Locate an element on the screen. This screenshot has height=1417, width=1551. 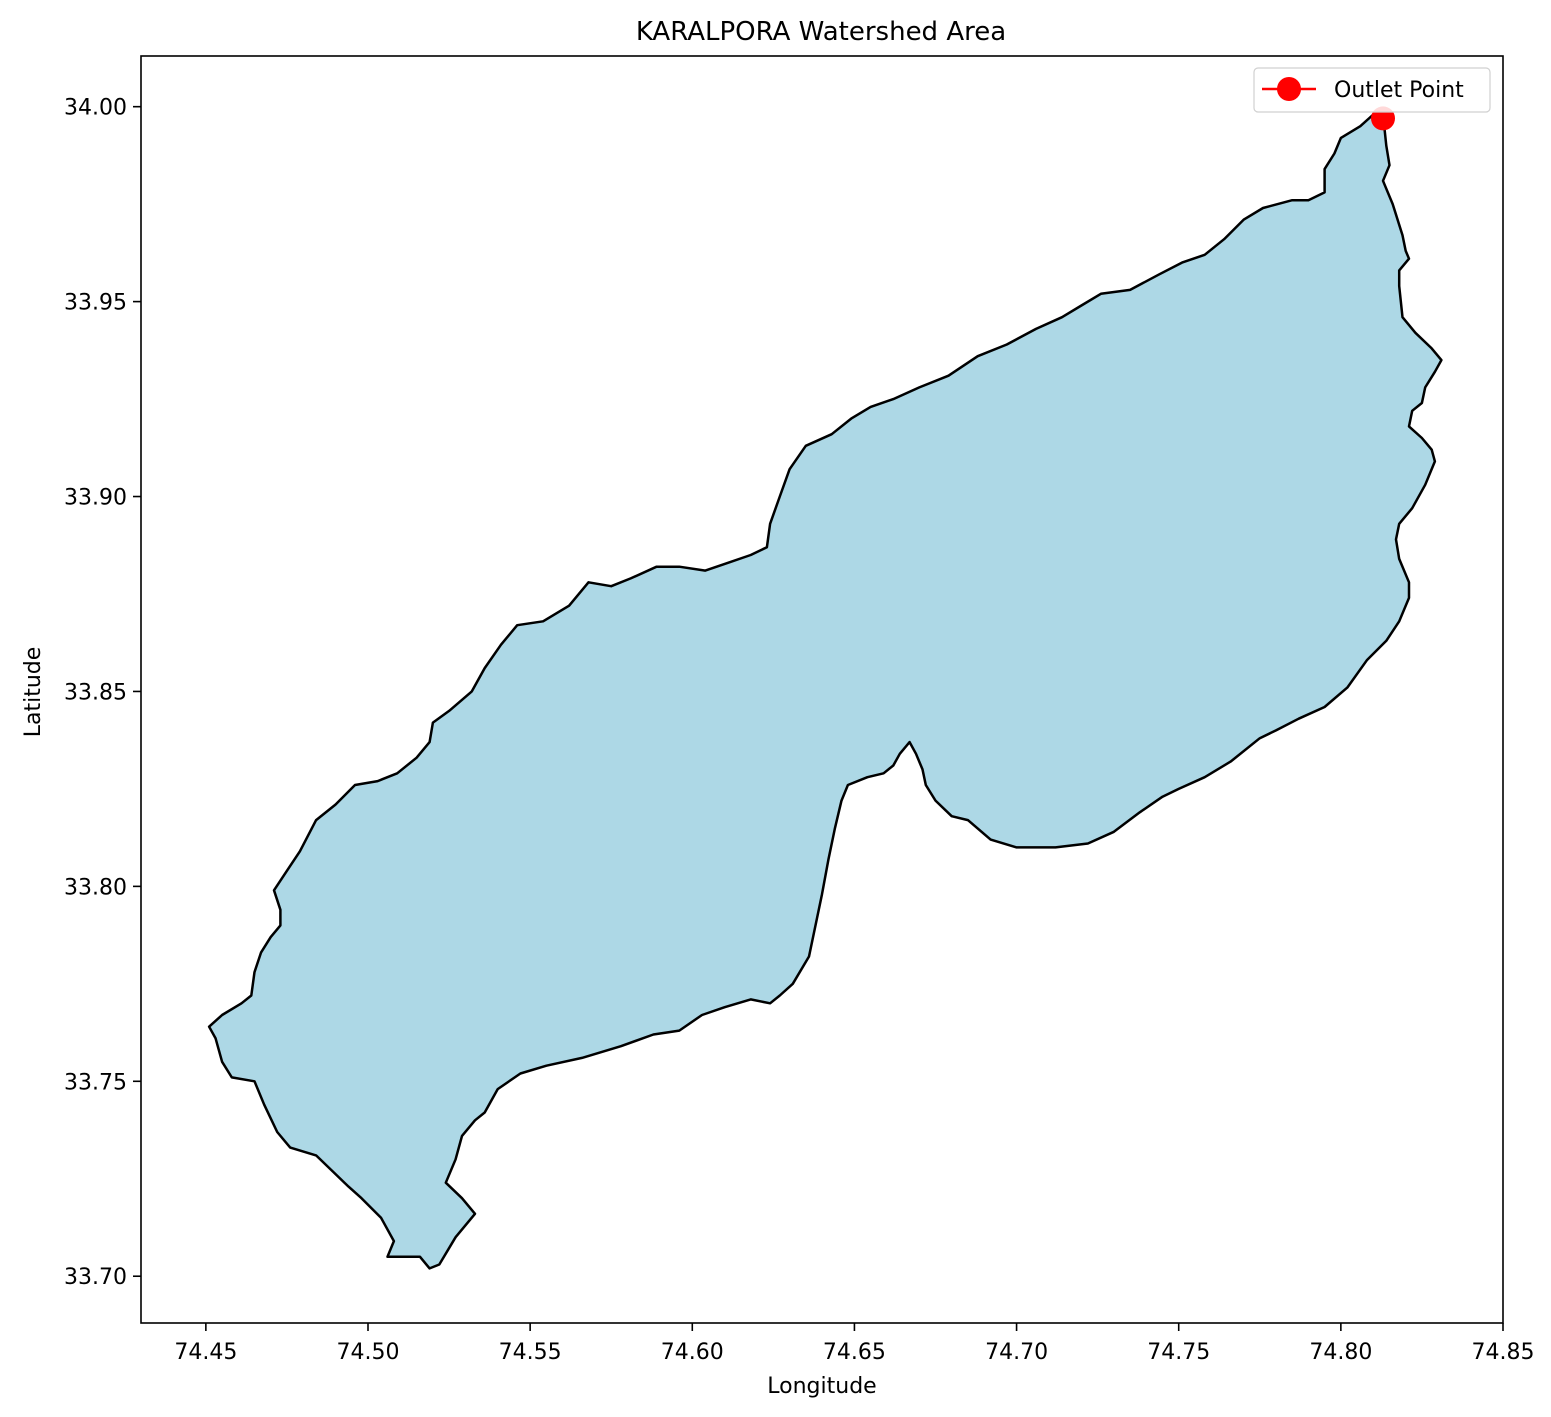
y-tick-label: 33.80 is located at coordinates (95, 887).